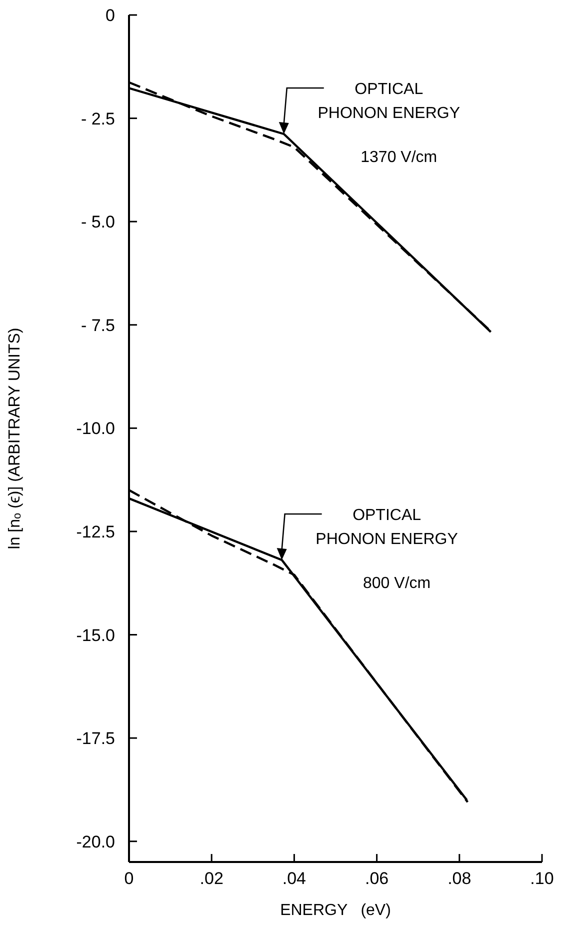 This screenshot has height=936, width=566. Describe the element at coordinates (95, 842) in the screenshot. I see `y-tick-label: -20.0` at that location.